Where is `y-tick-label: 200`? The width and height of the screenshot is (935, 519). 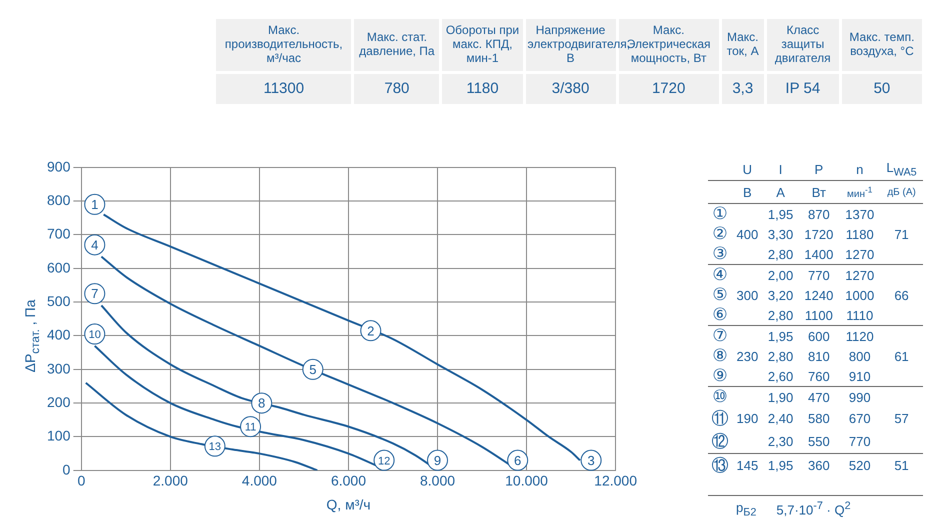 y-tick-label: 200 is located at coordinates (59, 402).